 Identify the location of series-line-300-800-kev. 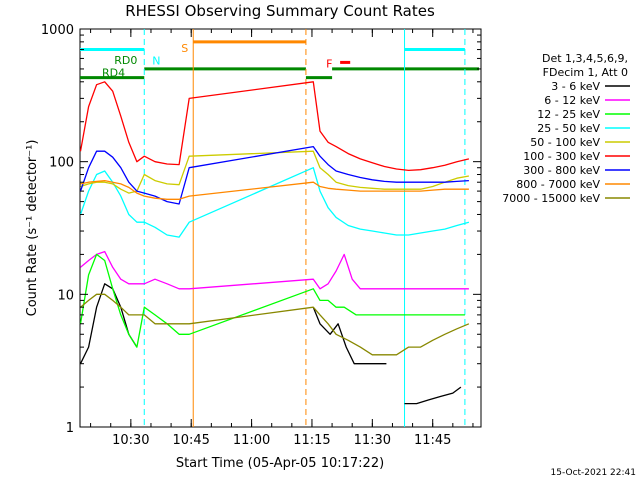
(274, 175).